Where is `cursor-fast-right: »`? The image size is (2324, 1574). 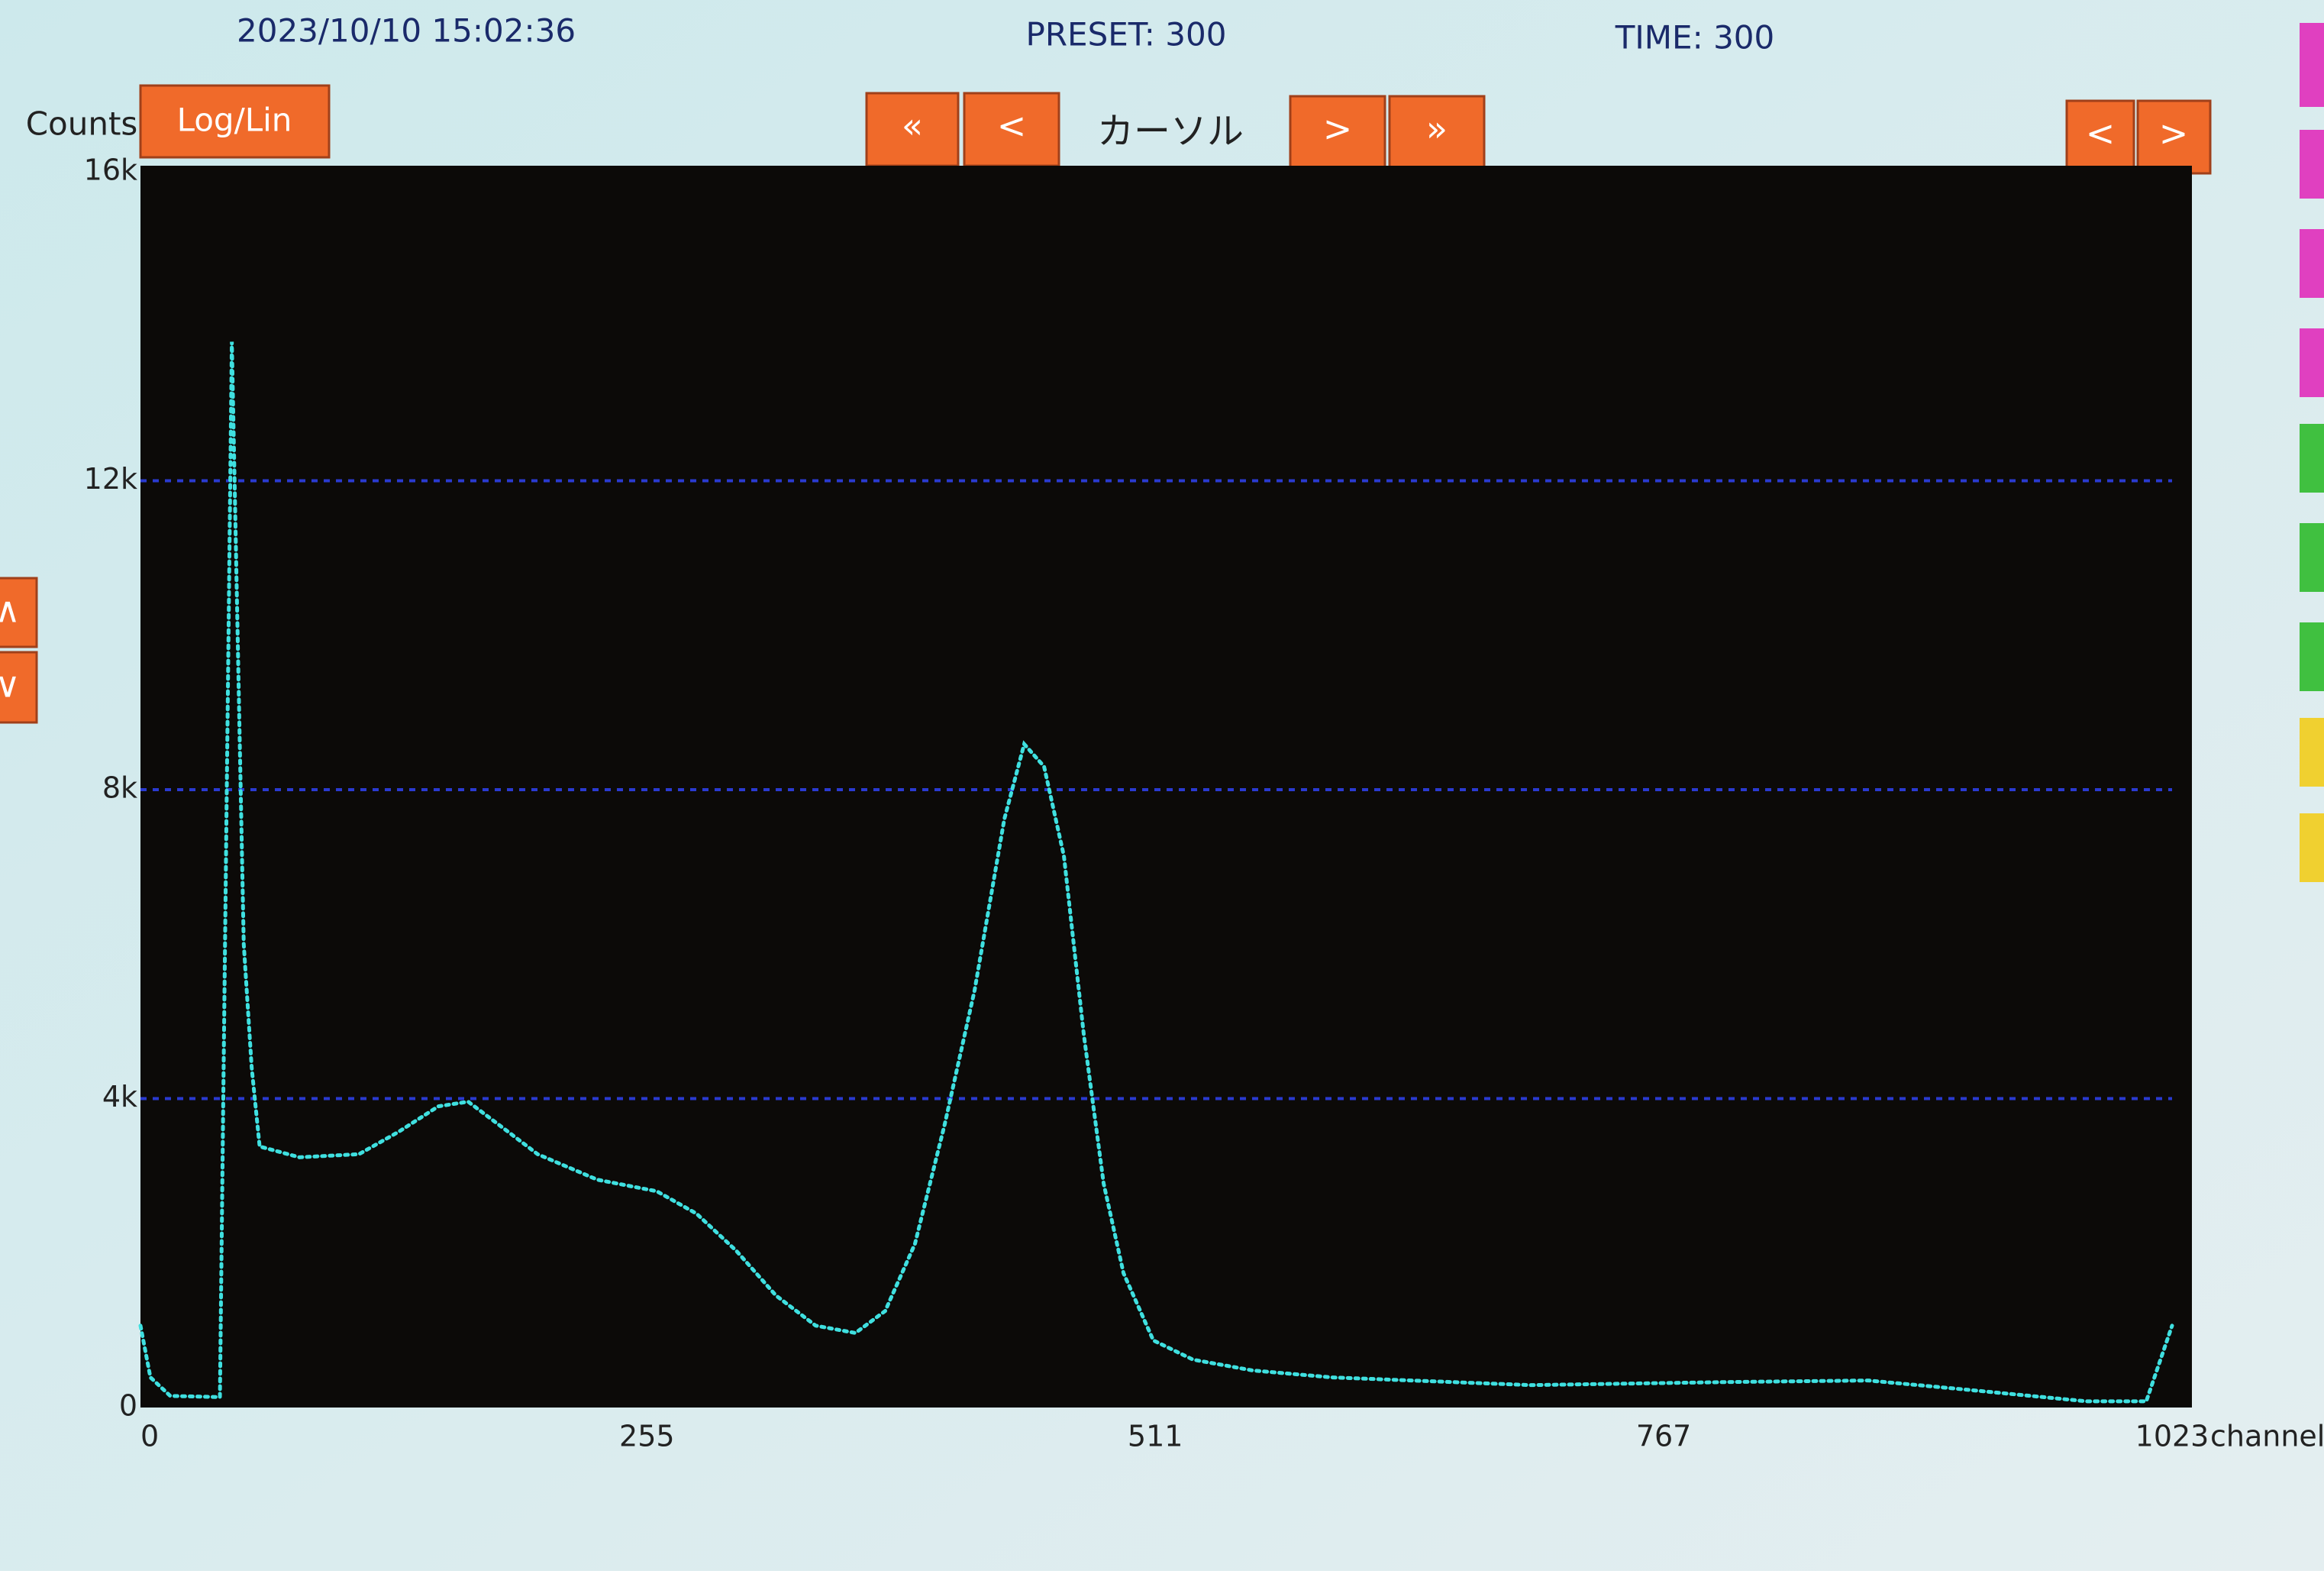
cursor-fast-right: » is located at coordinates (1437, 132).